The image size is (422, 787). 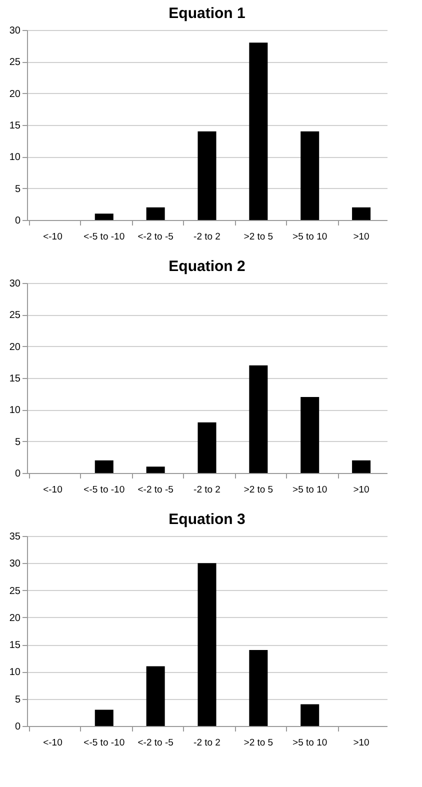 I want to click on chart-title: Equation 1, so click(x=207, y=13).